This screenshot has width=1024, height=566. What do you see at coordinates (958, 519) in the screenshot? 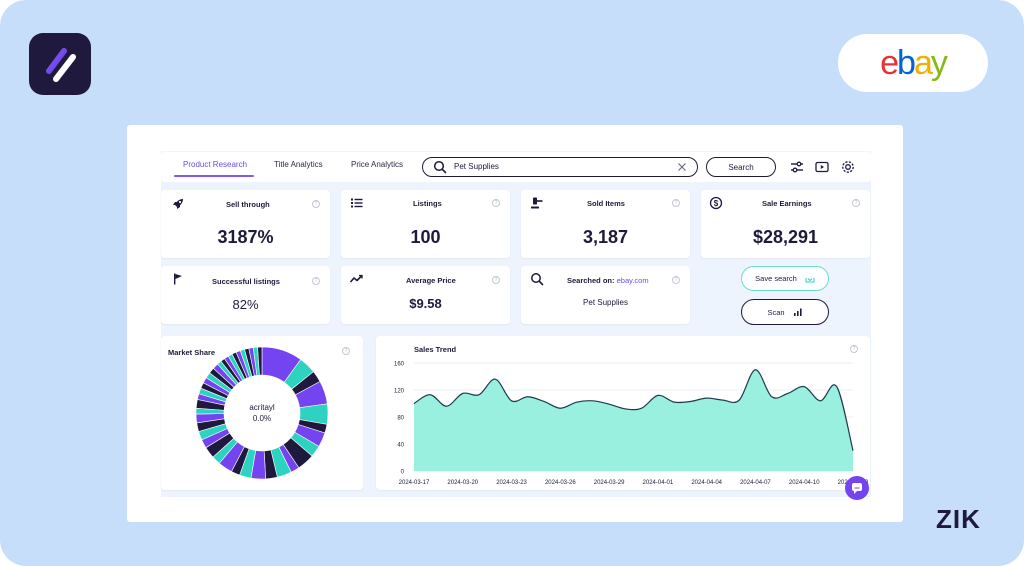
I see `zik-logo: ZIK` at bounding box center [958, 519].